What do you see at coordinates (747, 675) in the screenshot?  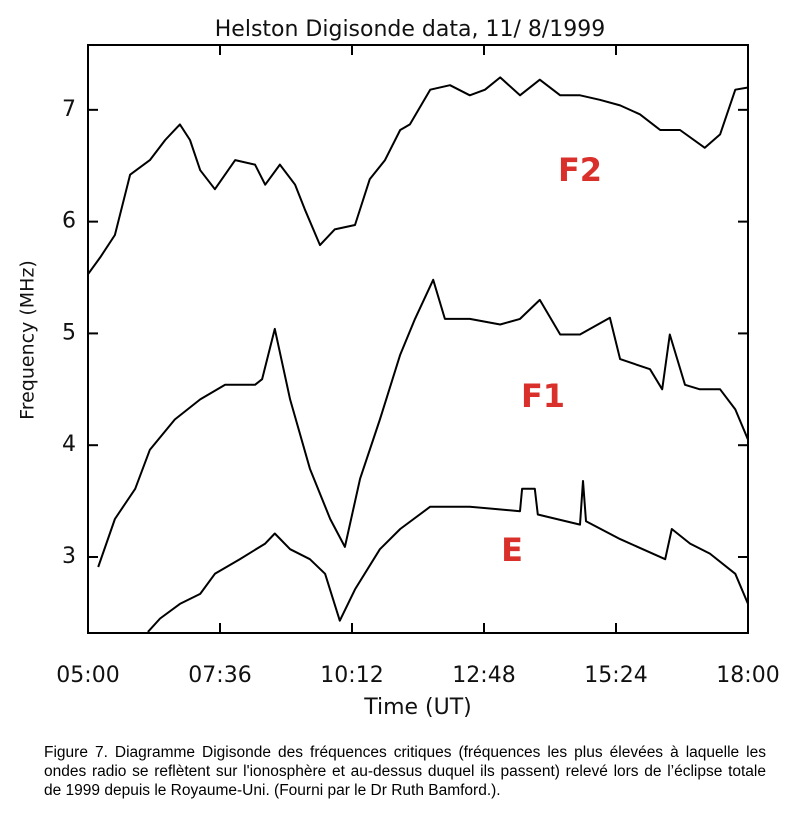 I see `x-tick-label: 18:00` at bounding box center [747, 675].